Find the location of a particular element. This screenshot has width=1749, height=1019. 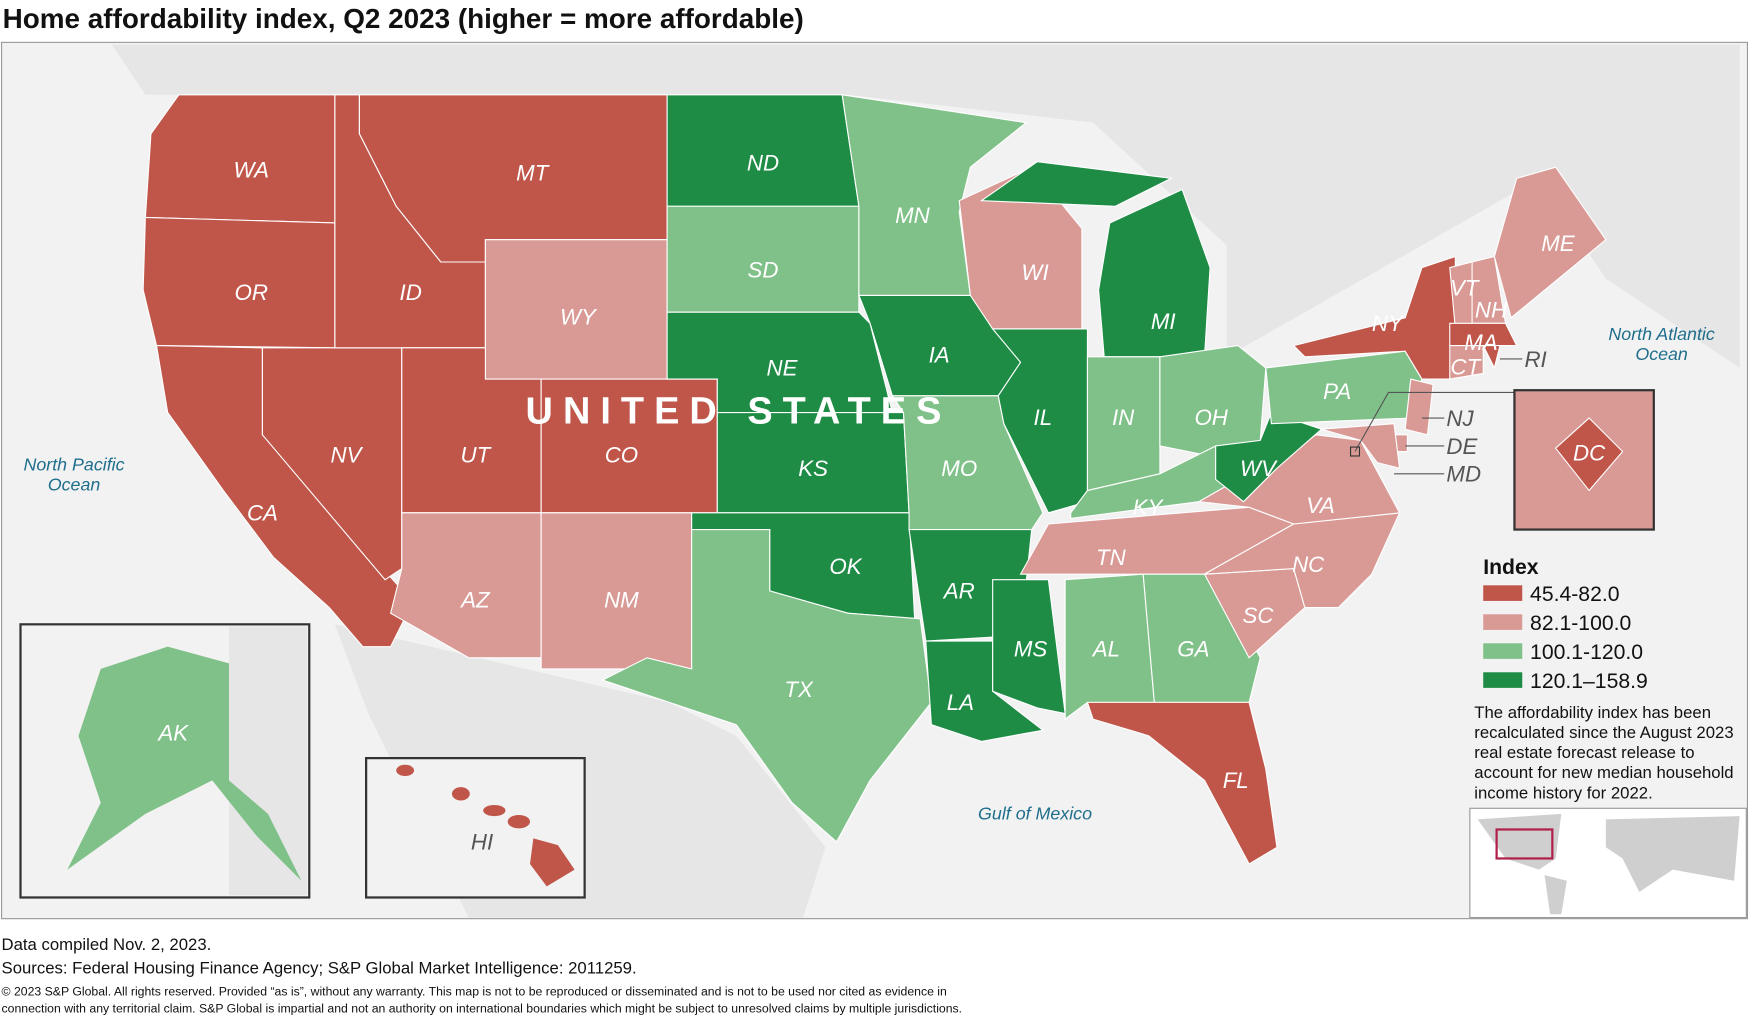

legend-label: 45.4-82.0 is located at coordinates (1574, 594).